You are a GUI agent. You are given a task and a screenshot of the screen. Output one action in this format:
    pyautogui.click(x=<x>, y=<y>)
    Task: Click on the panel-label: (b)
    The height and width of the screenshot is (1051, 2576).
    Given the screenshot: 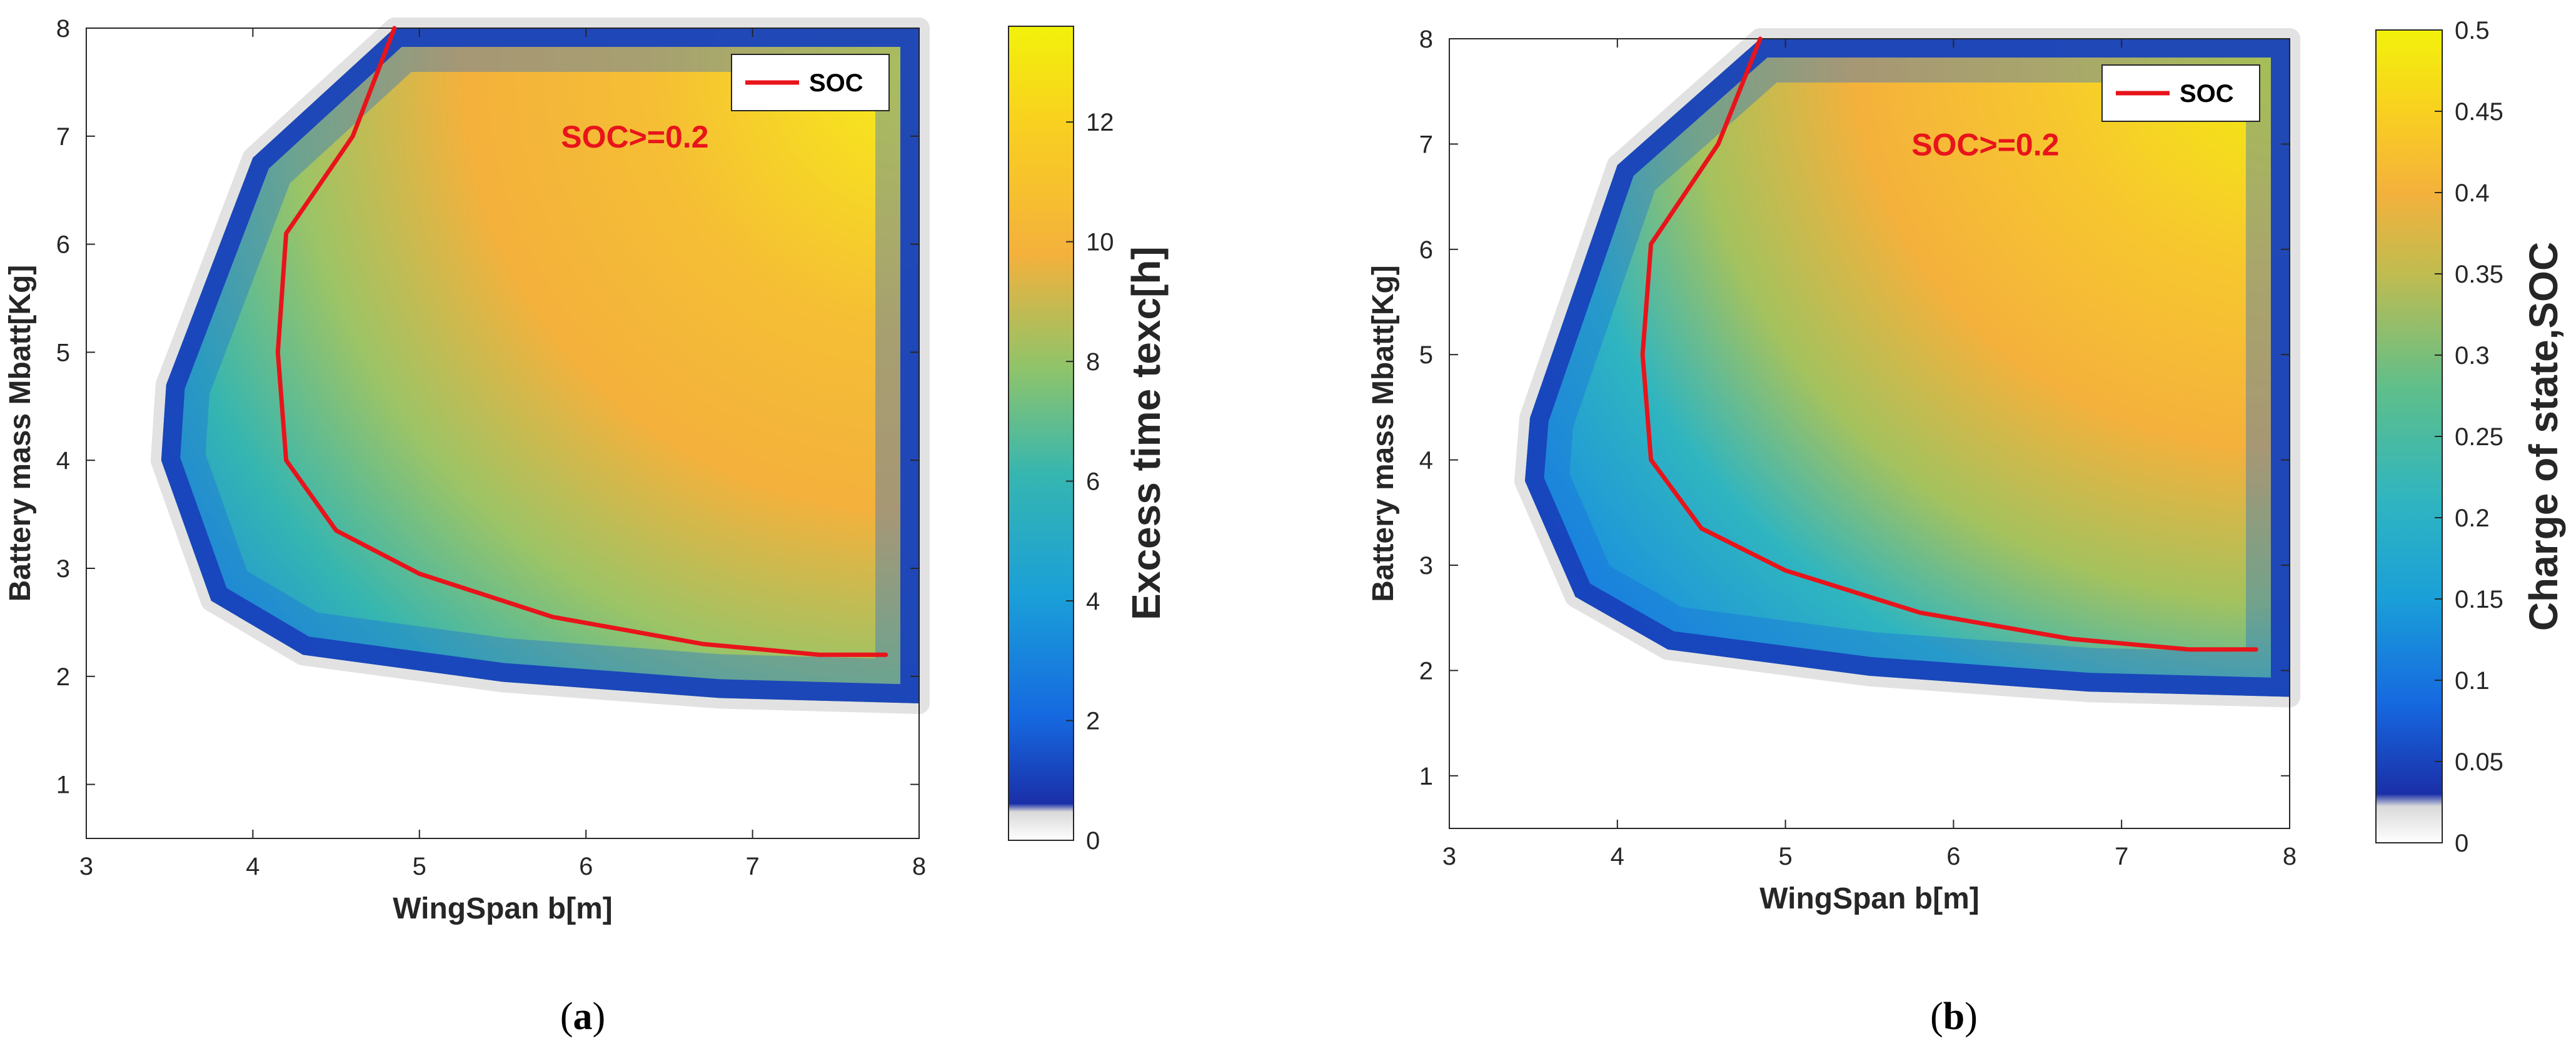 What is the action you would take?
    pyautogui.click(x=1954, y=1016)
    